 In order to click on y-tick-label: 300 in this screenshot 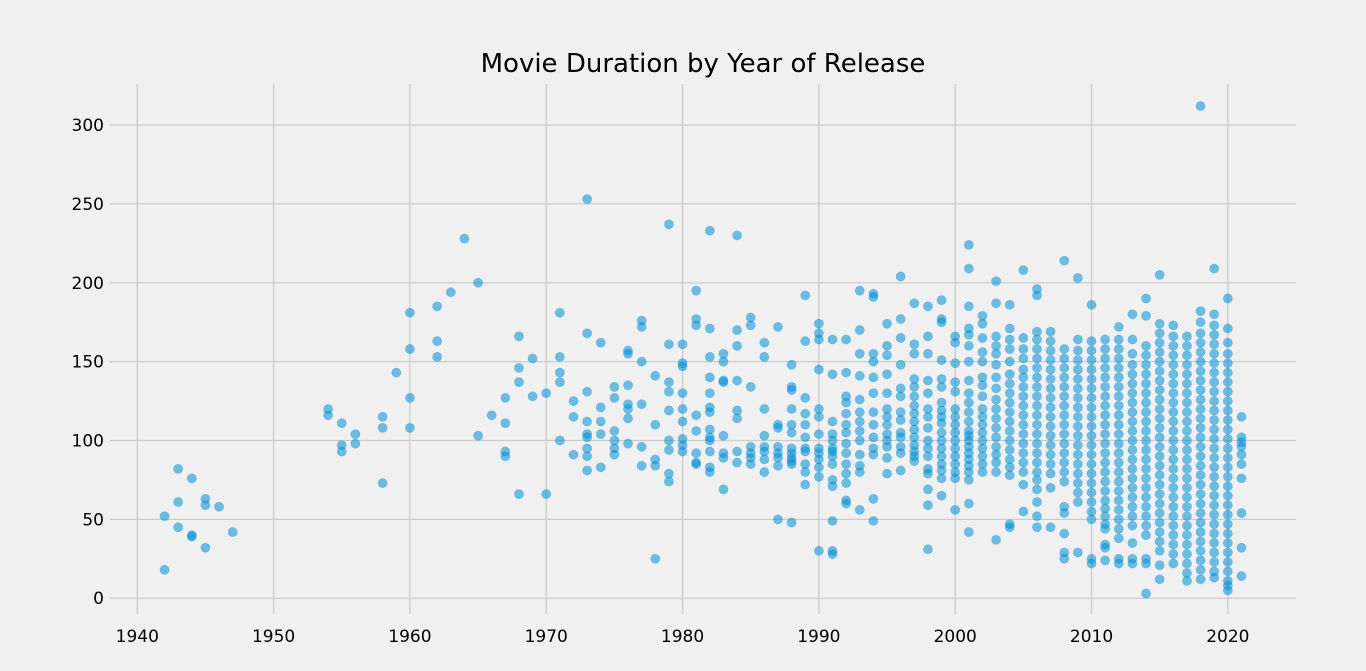, I will do `click(88, 126)`.